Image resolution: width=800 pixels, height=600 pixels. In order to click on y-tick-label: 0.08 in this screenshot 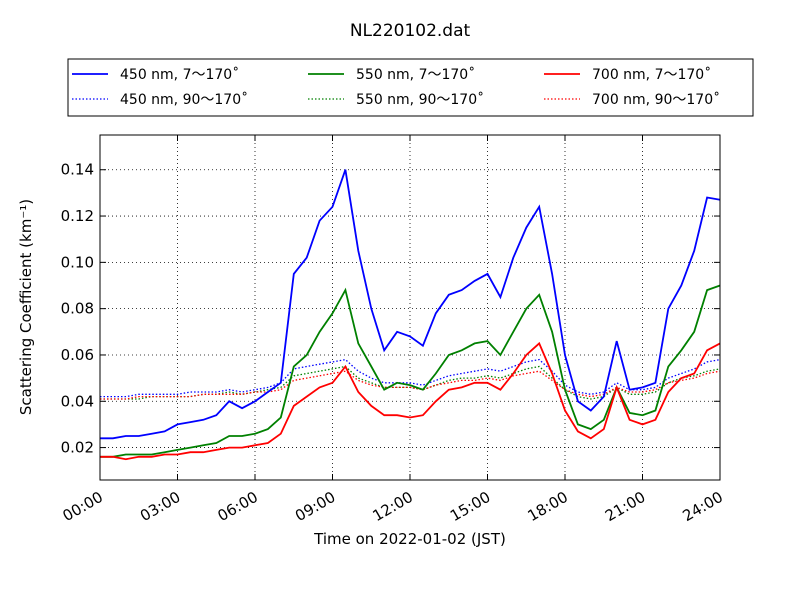, I will do `click(77, 309)`.